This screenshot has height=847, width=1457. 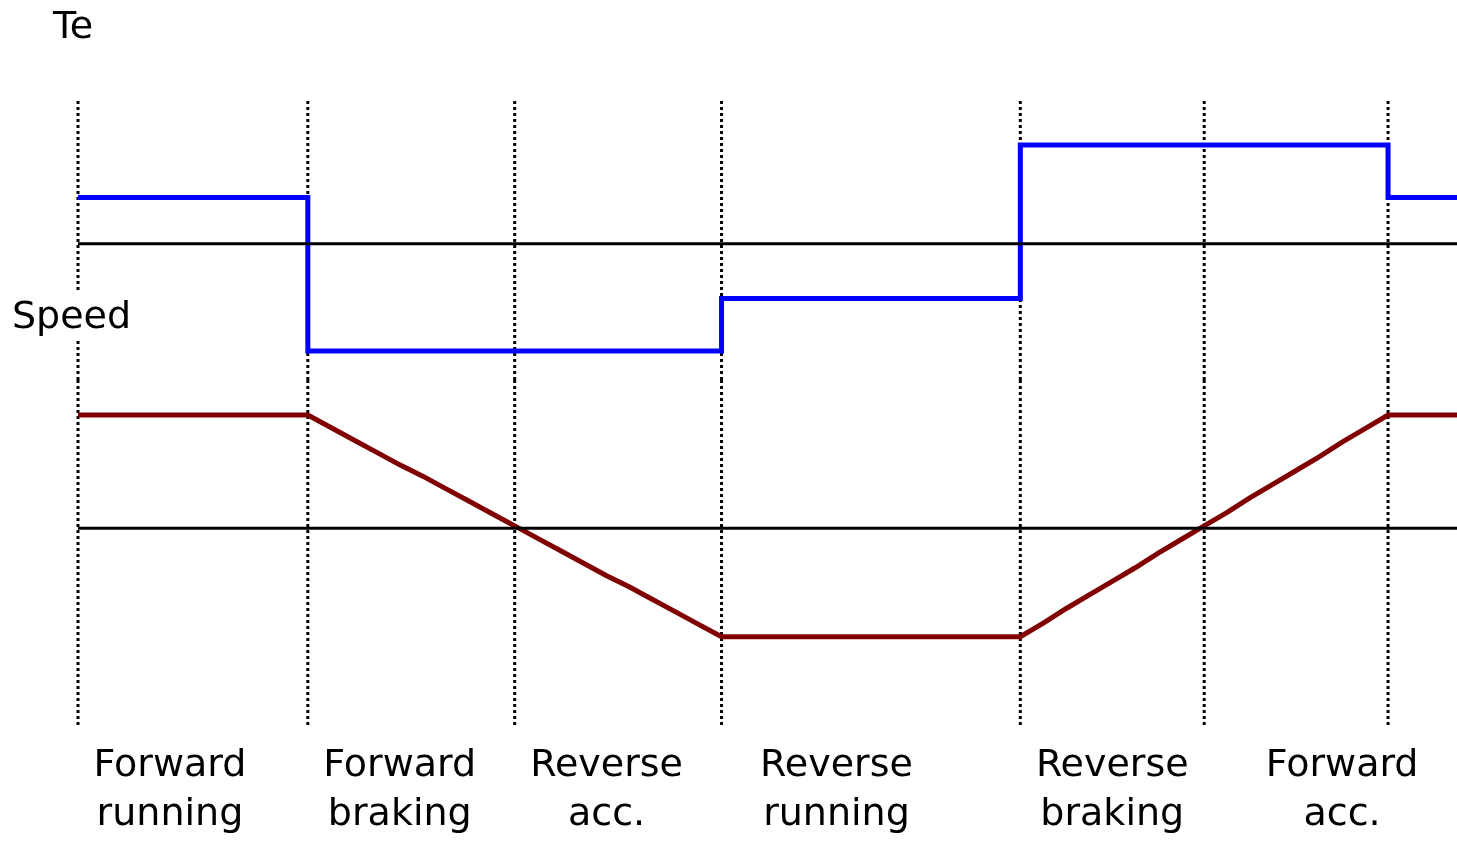 I want to click on y-axis-title: Te, so click(x=73, y=25).